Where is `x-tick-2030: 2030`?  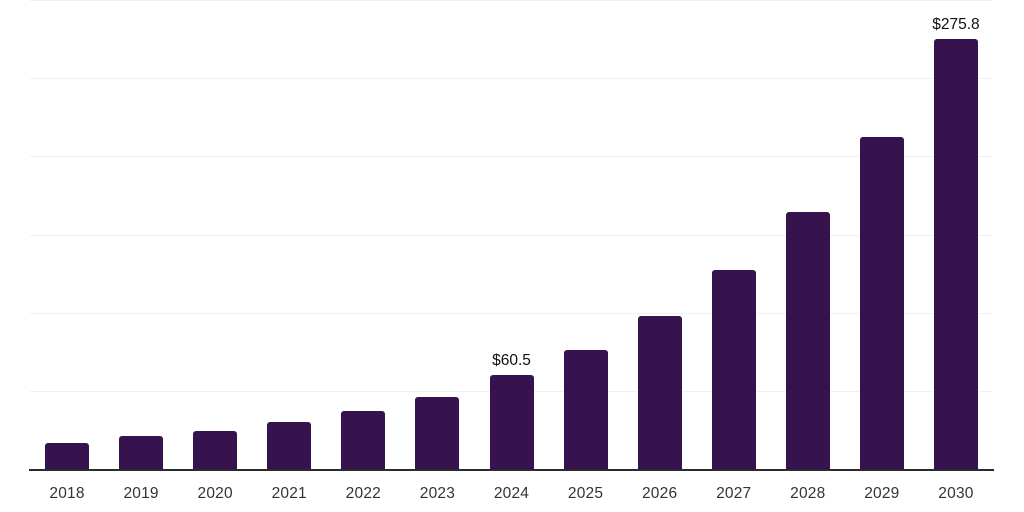
x-tick-2030: 2030 is located at coordinates (956, 493).